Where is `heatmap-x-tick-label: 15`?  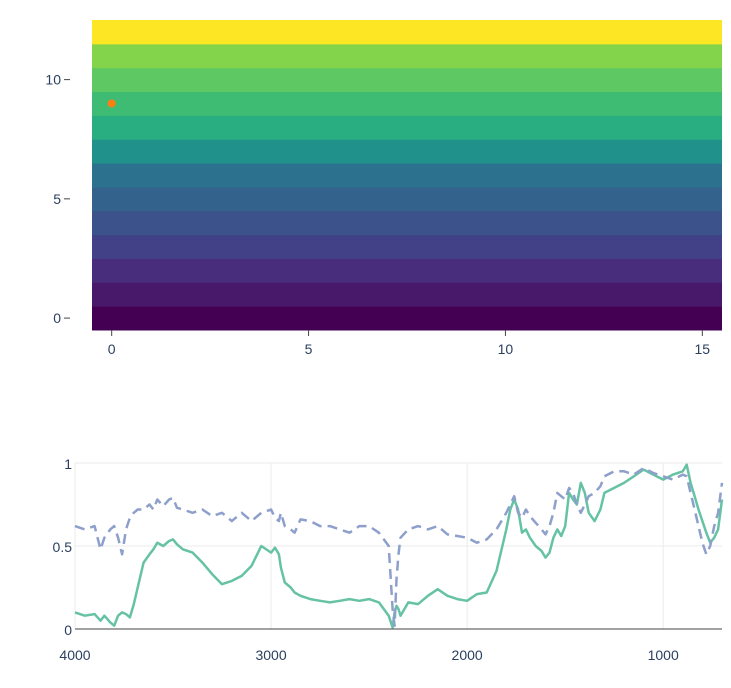
heatmap-x-tick-label: 15 is located at coordinates (703, 349).